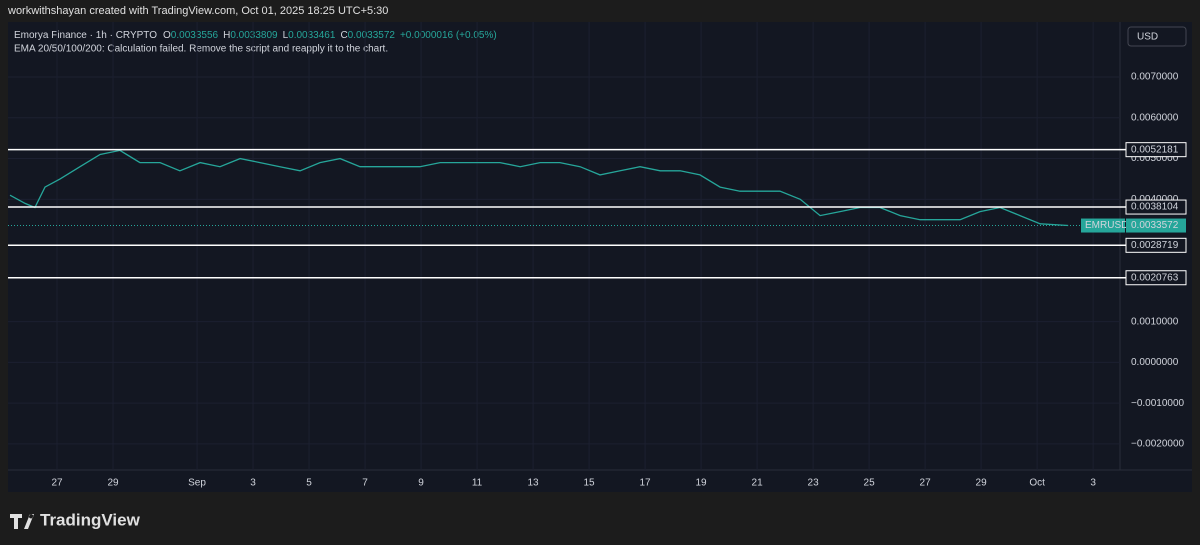 The image size is (1200, 545). Describe the element at coordinates (90, 519) in the screenshot. I see `brand: TradingView` at that location.